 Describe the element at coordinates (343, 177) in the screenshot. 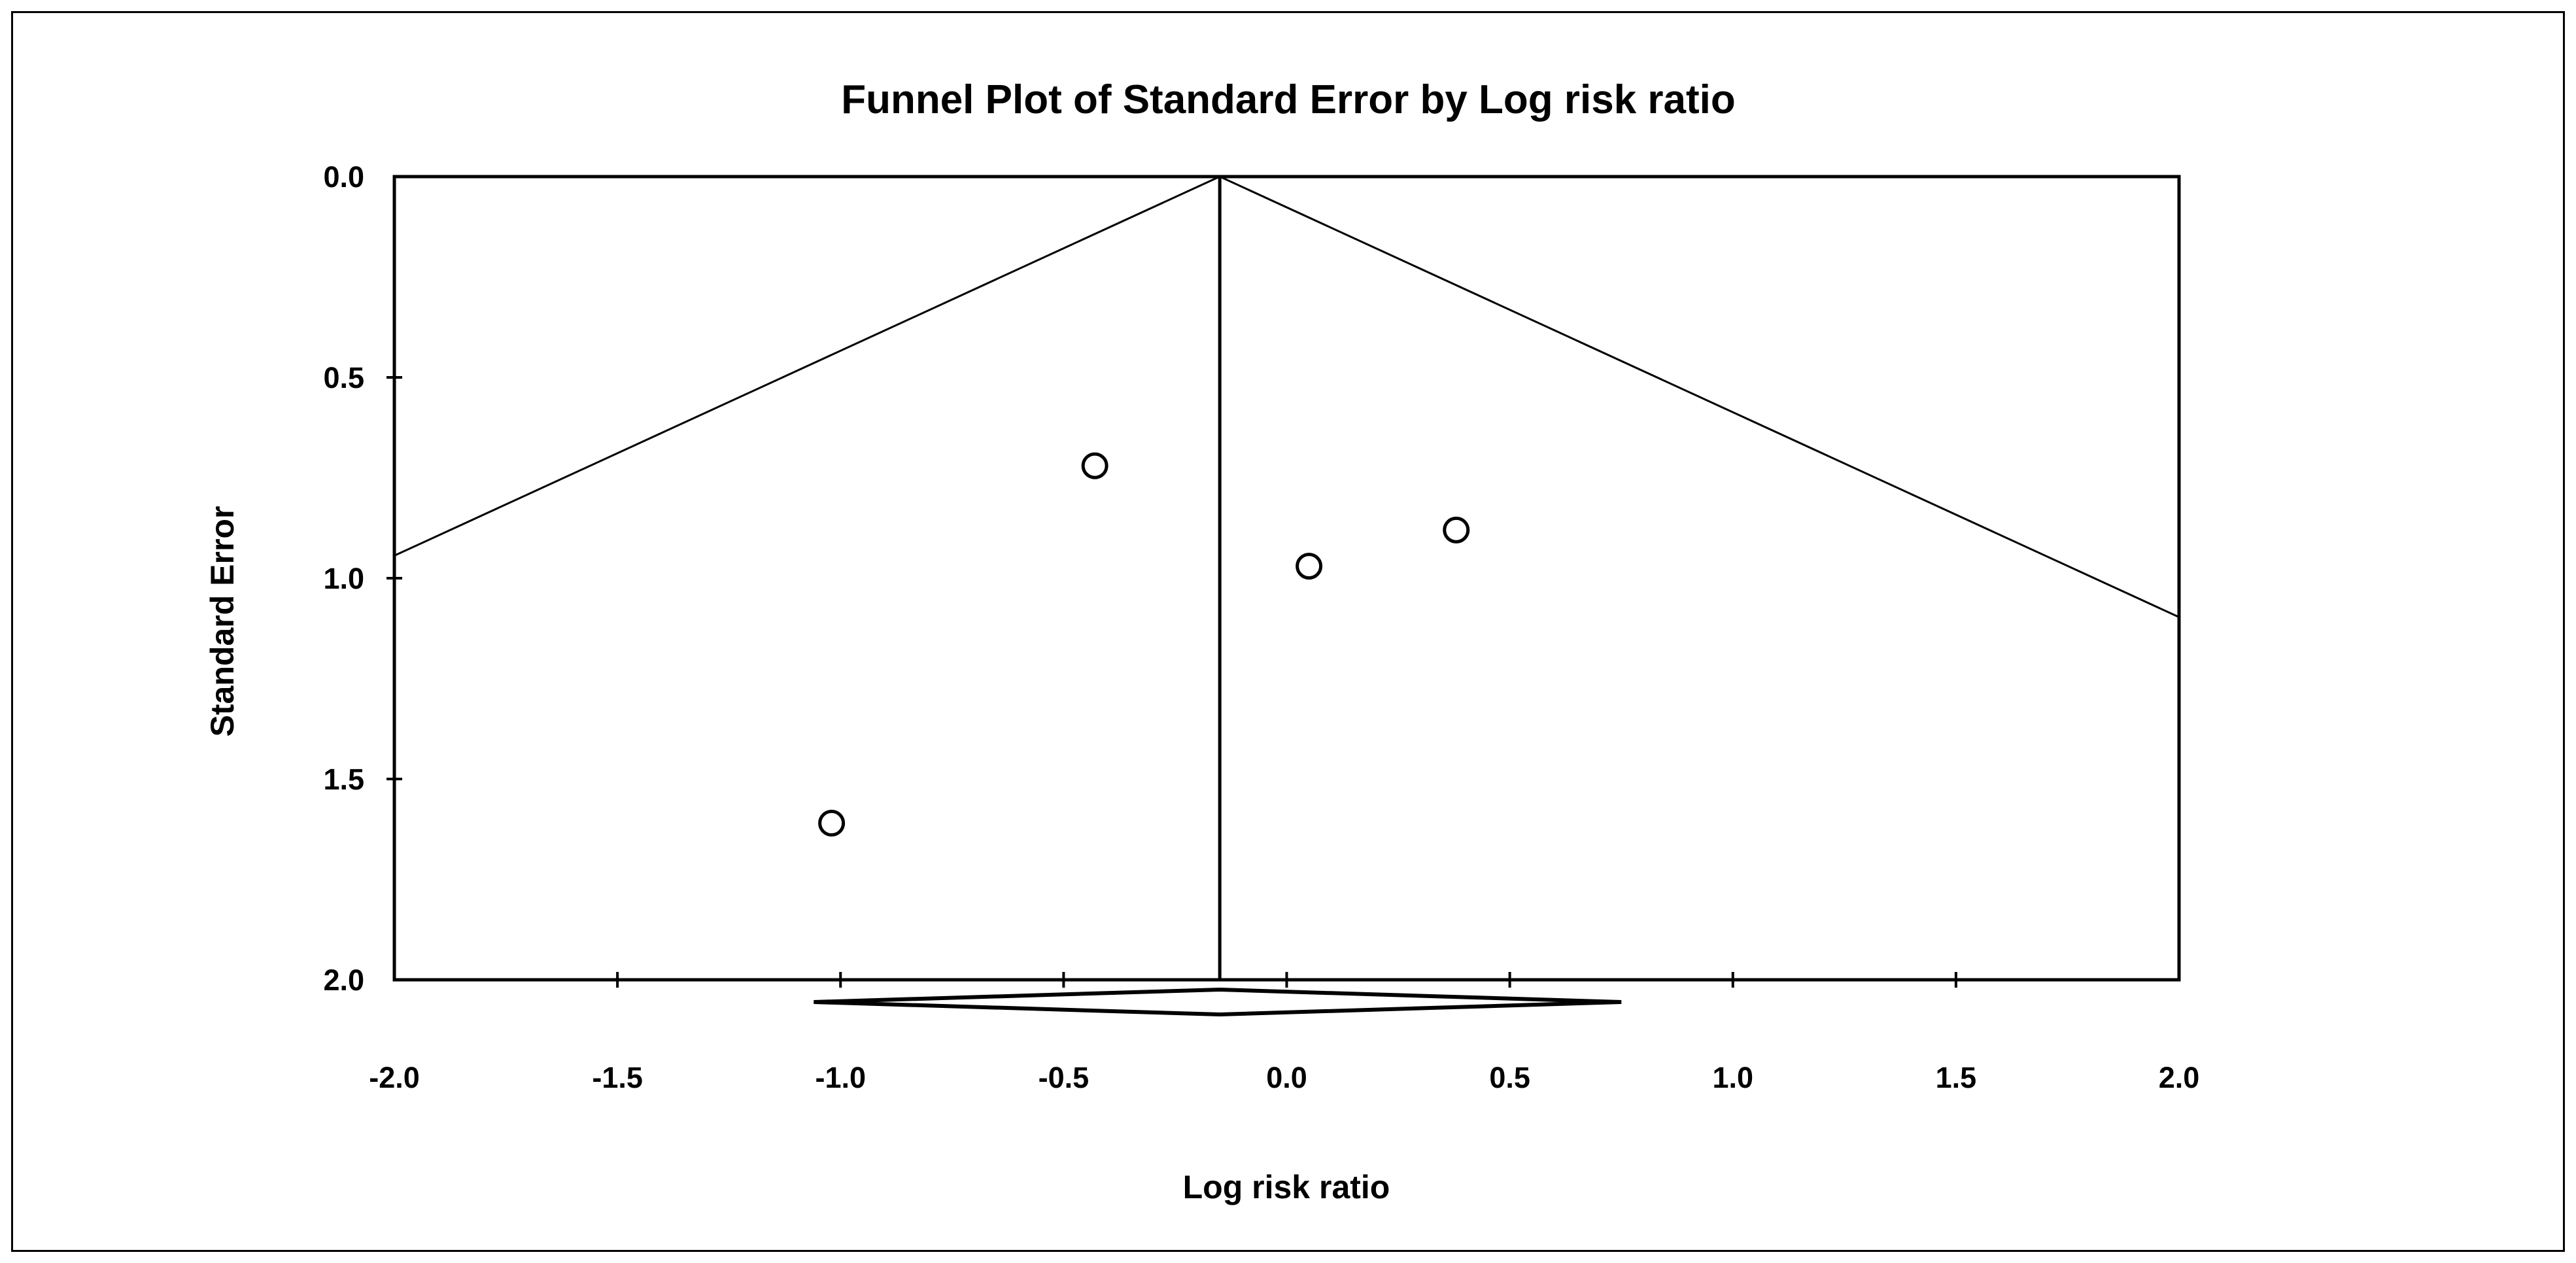

I see `y-tick-label: 0.0` at that location.